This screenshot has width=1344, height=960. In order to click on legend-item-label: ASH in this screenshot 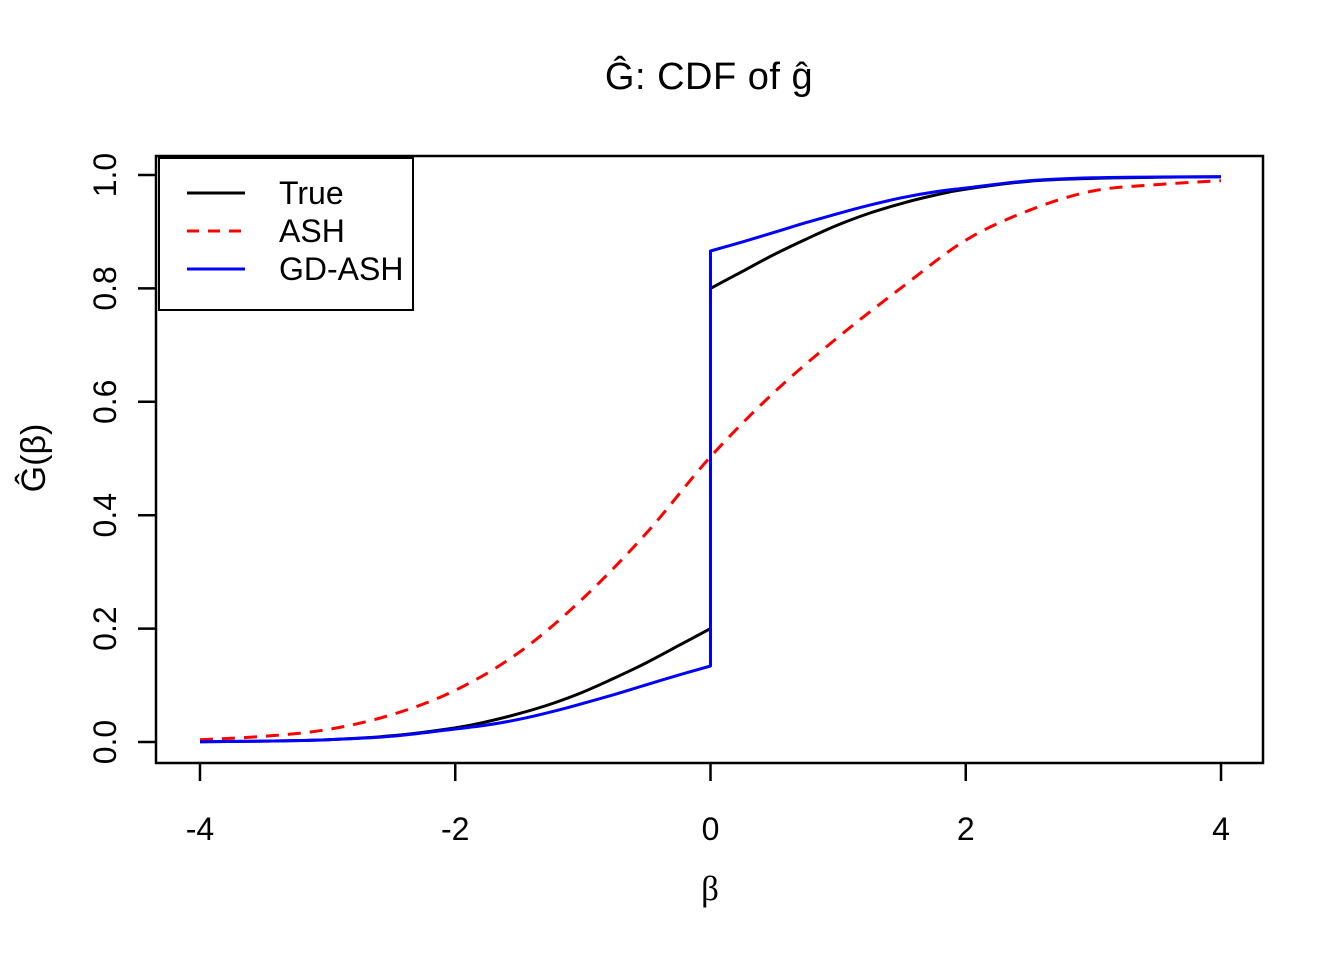, I will do `click(312, 230)`.